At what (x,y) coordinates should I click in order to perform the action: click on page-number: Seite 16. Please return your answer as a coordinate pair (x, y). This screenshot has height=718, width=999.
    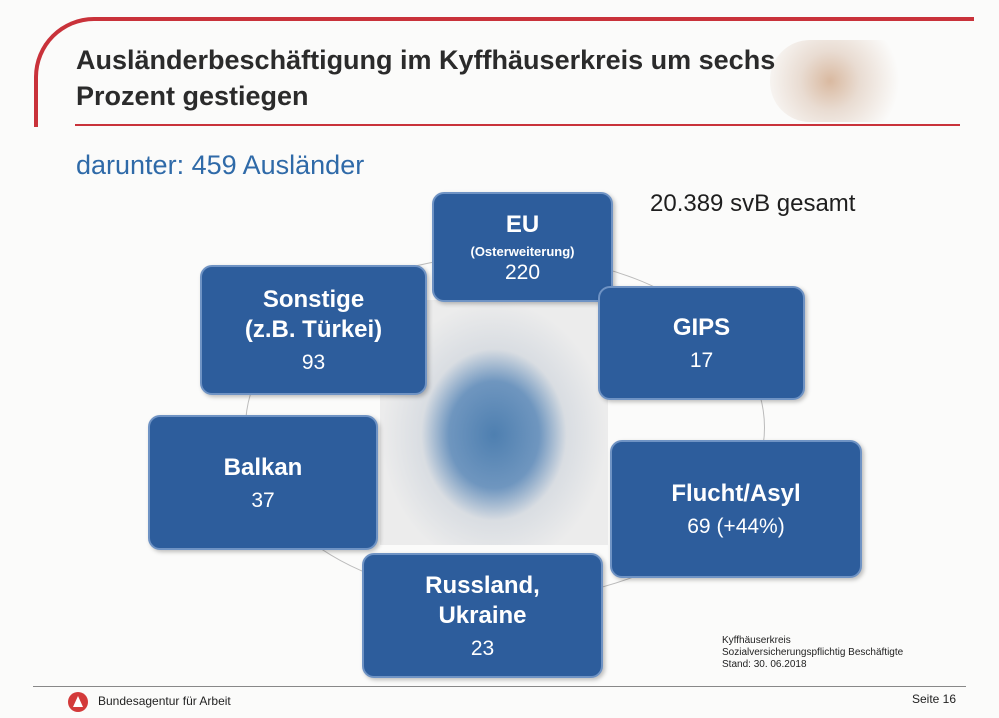
    Looking at the image, I should click on (934, 699).